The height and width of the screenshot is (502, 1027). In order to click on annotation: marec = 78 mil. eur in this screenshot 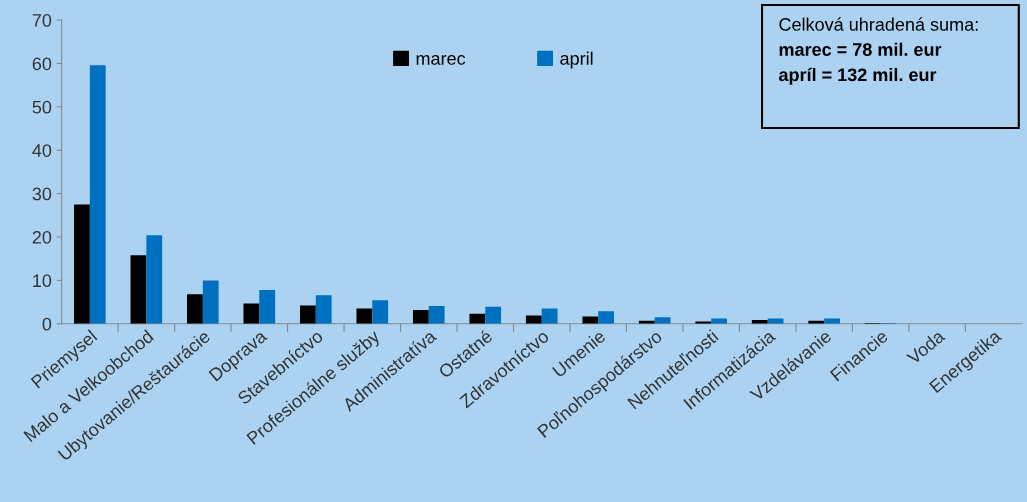, I will do `click(860, 49)`.